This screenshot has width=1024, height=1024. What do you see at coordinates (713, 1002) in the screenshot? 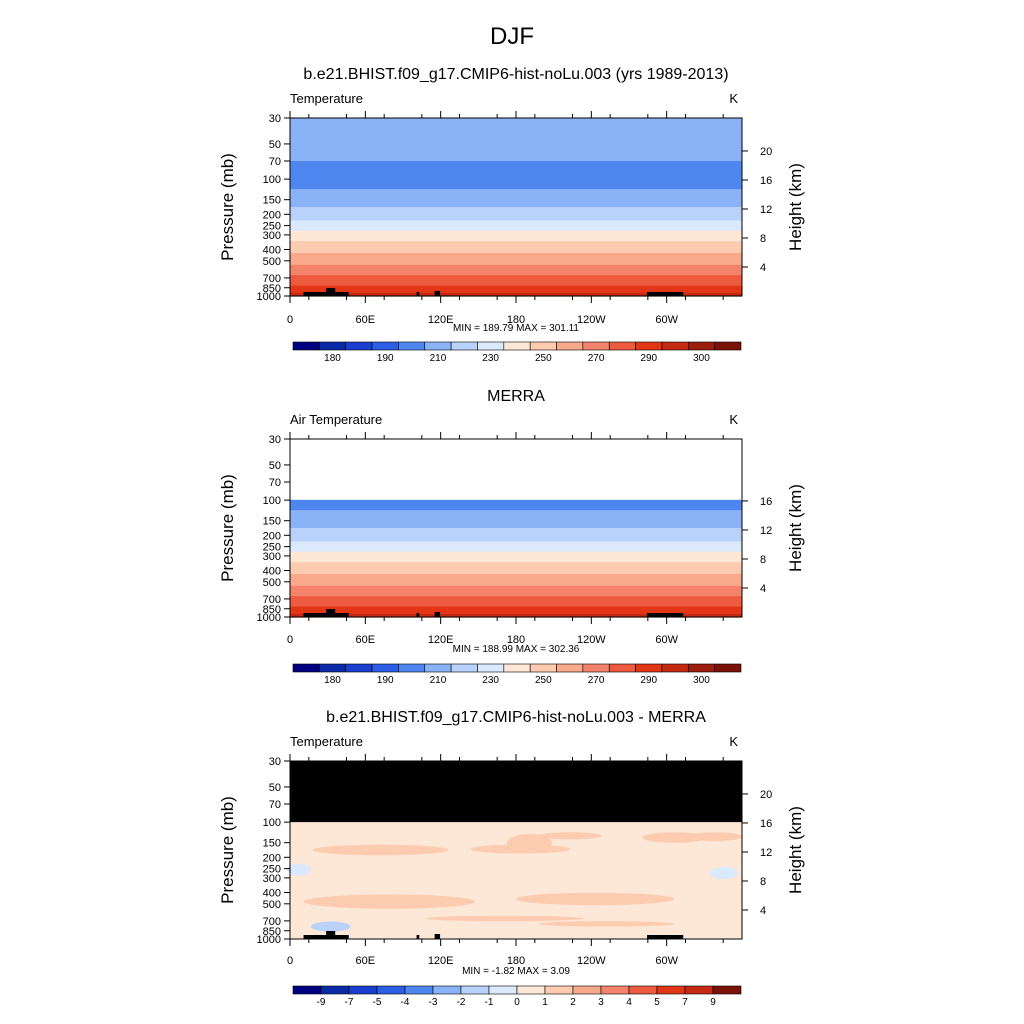
I see `colorbar-label: 9` at bounding box center [713, 1002].